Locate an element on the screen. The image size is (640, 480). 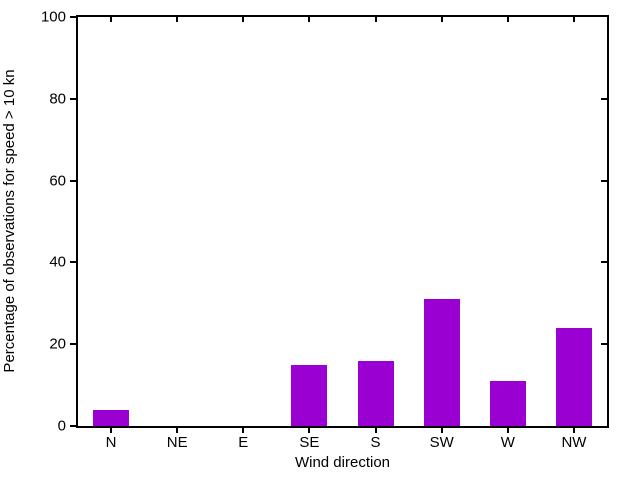
x-tick-label-sw: SW is located at coordinates (441, 442).